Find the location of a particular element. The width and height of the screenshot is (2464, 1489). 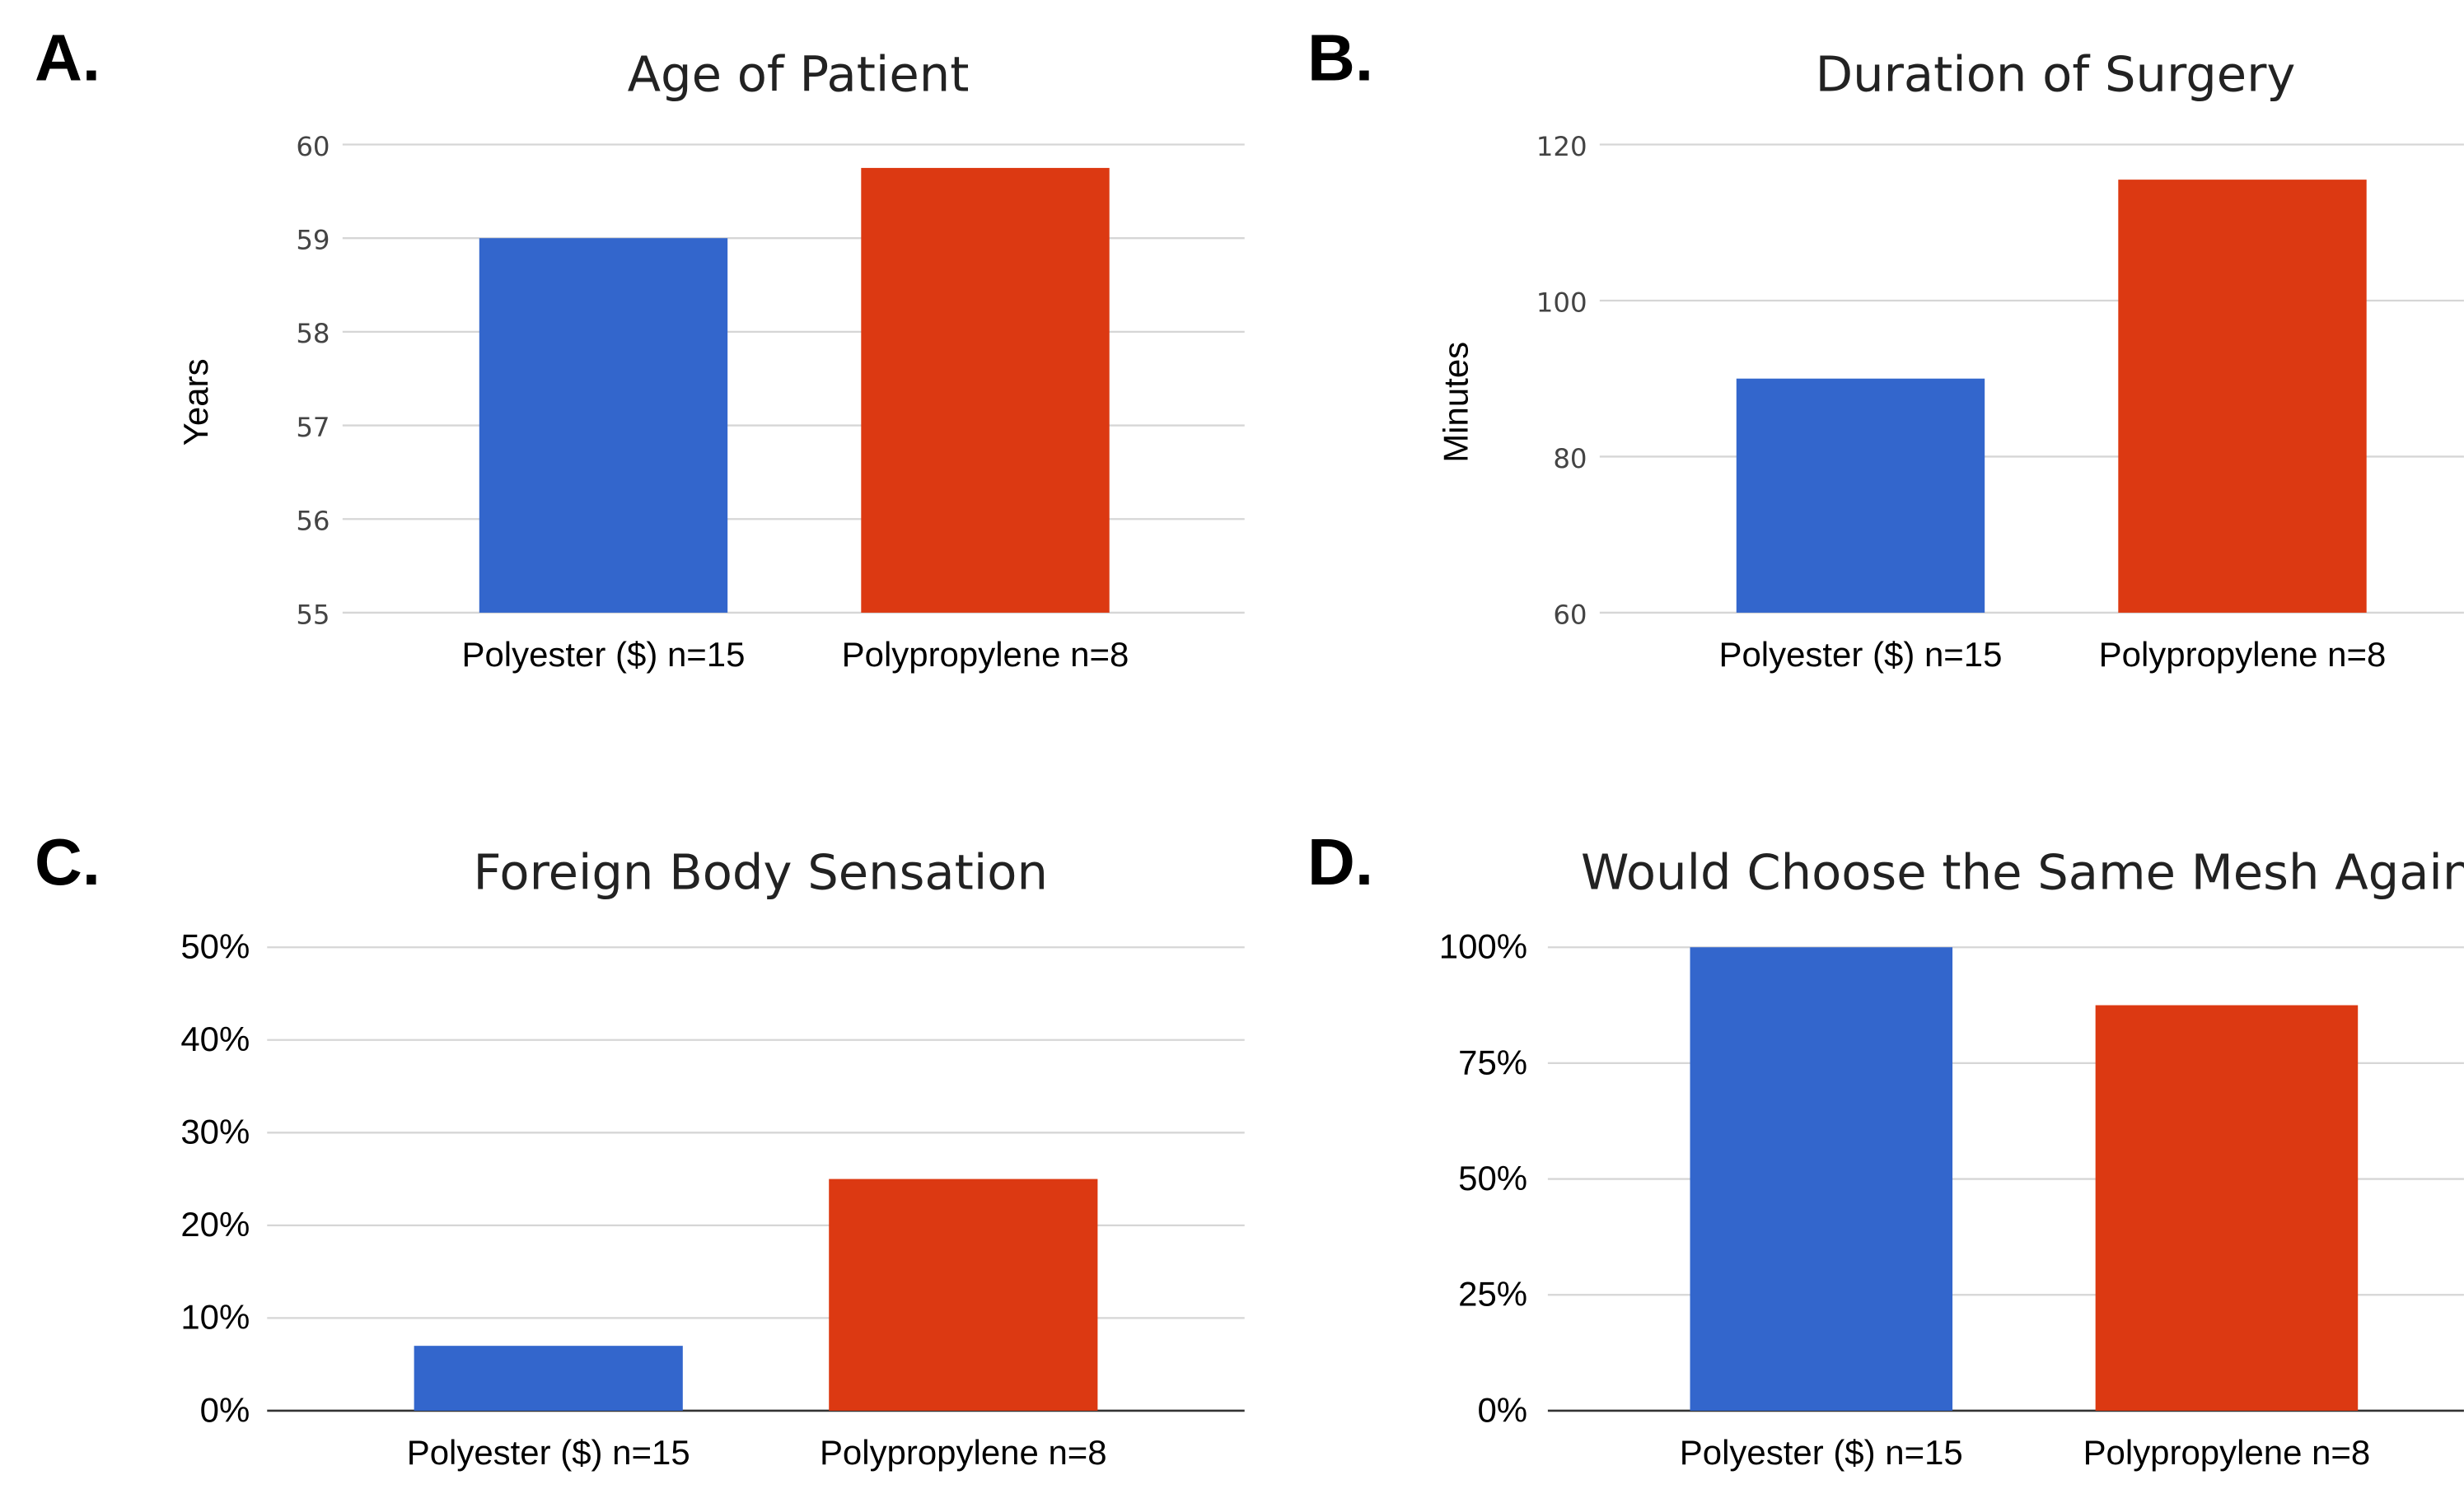

x-category-label-c-1: Polypropylene n=8 is located at coordinates (963, 1452).